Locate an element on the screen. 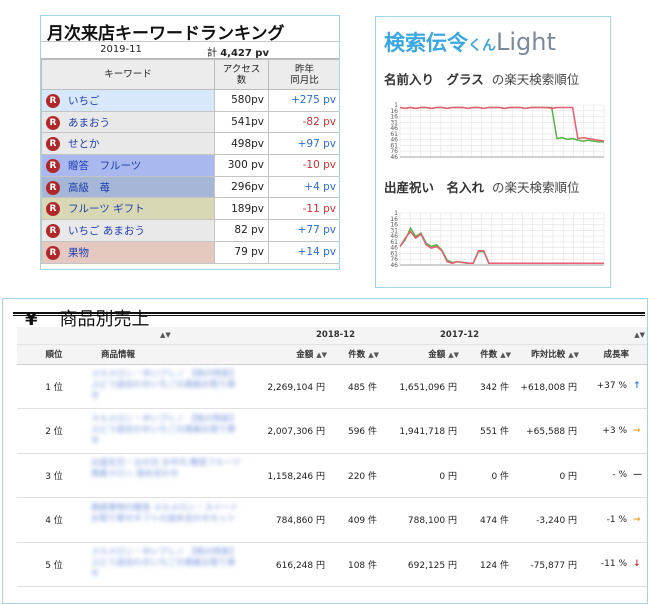  access-count: 498pv is located at coordinates (241, 144).